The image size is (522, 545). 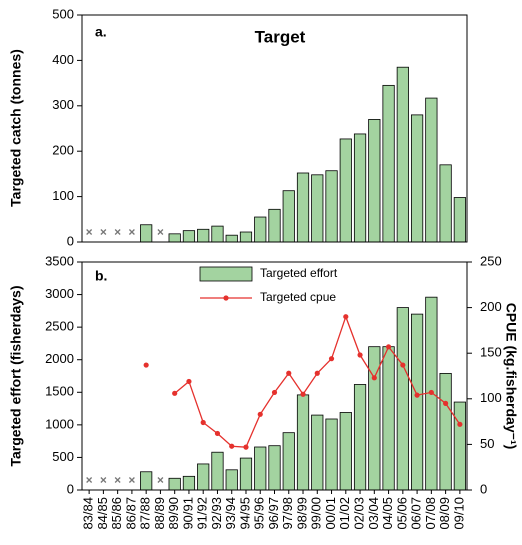 What do you see at coordinates (491, 352) in the screenshot?
I see `y2-tick-label: 150` at bounding box center [491, 352].